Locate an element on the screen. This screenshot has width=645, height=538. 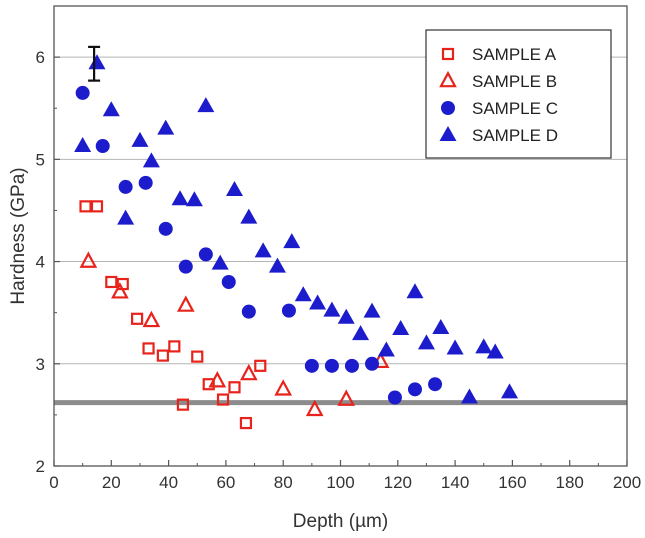
legend: SAMPLE A SAMPLE B SAMPLE C SAMPLE D is located at coordinates (518, 94).